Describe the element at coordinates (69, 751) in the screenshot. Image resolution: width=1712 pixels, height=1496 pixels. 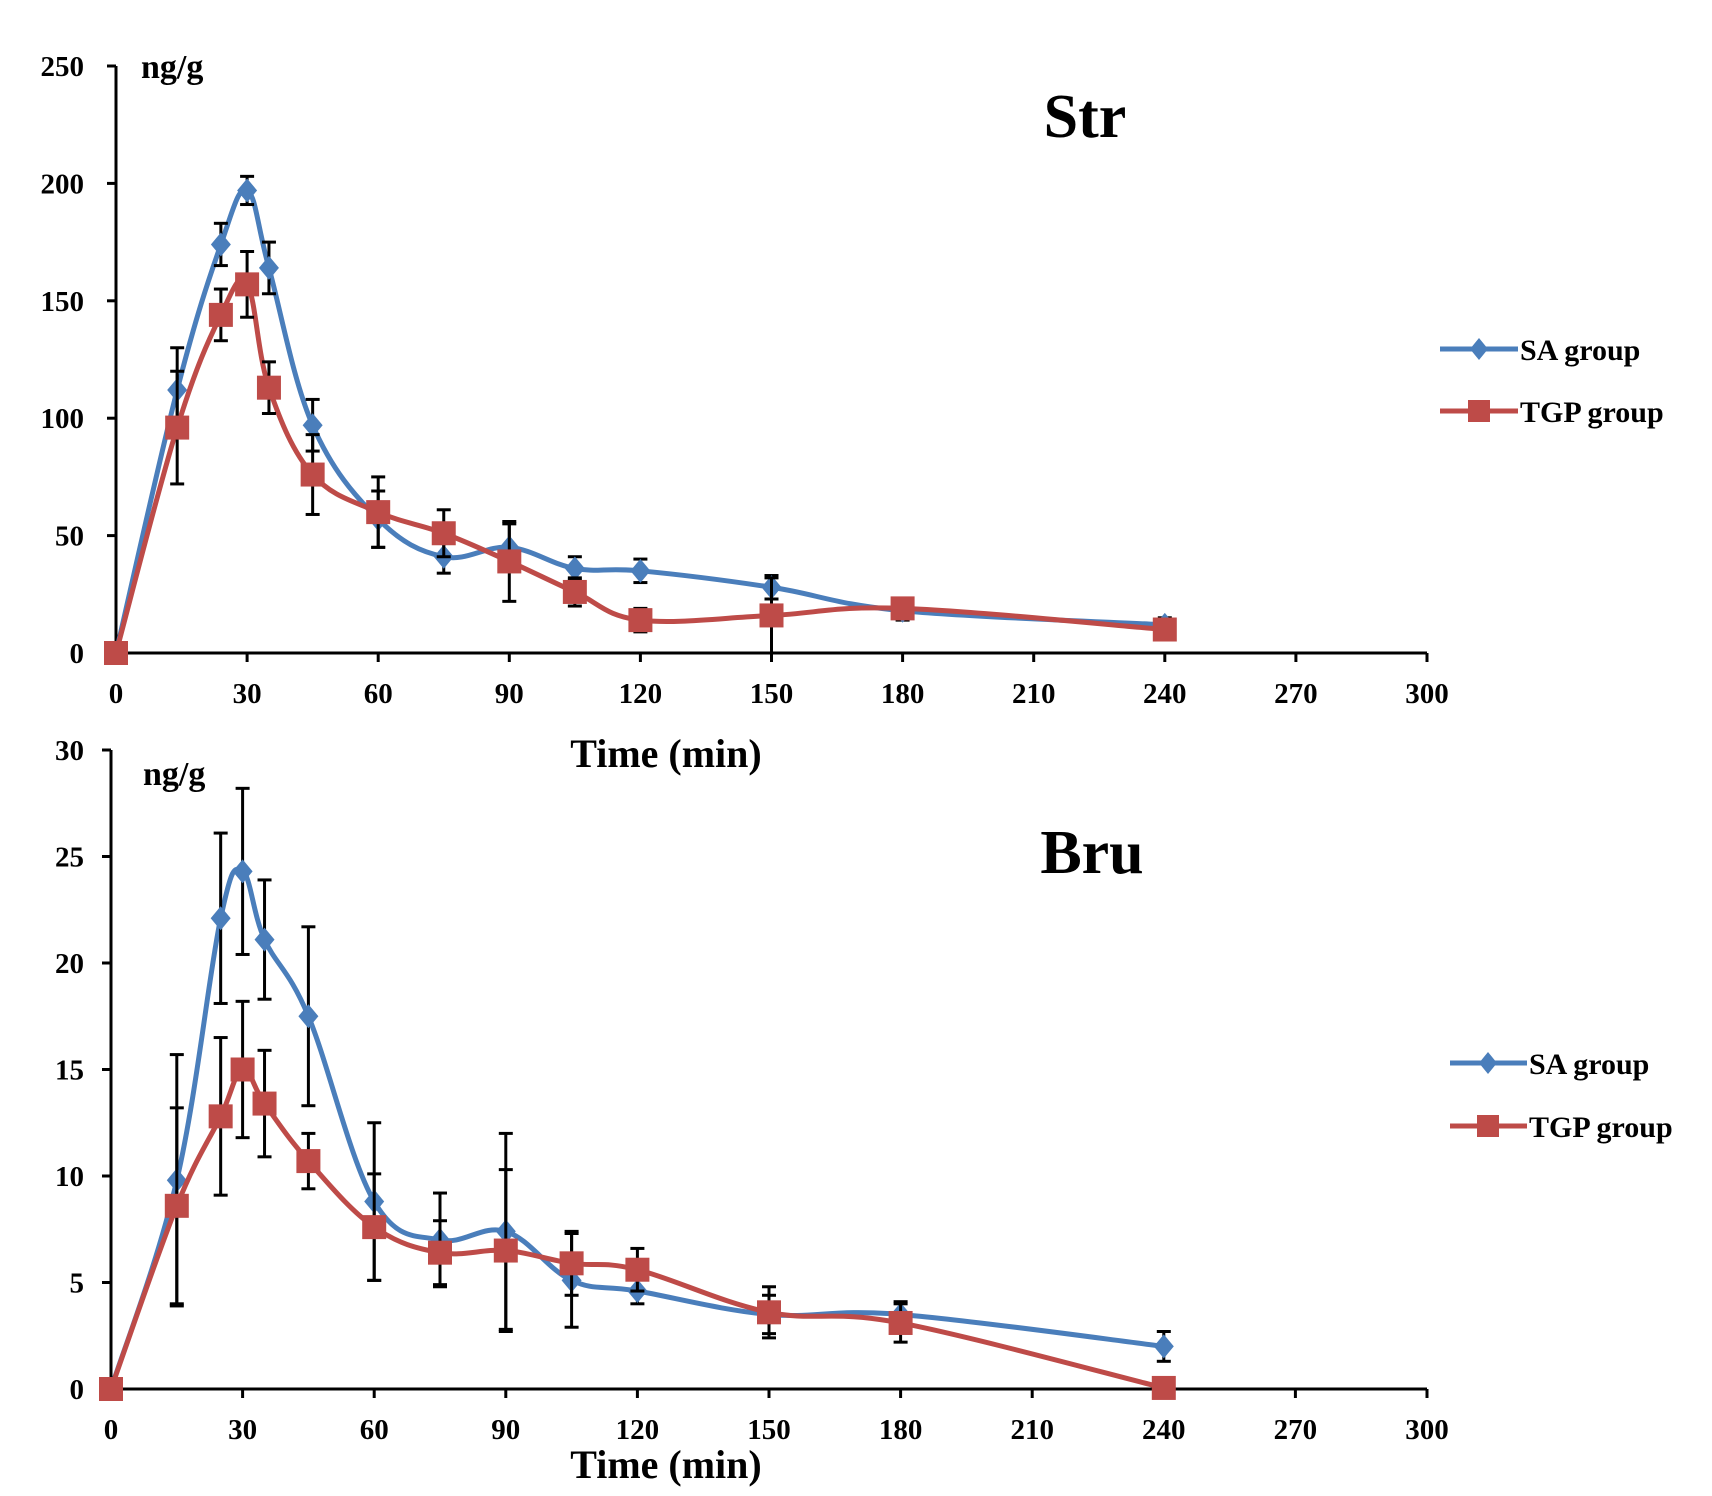
I see `y-tick-label: 30` at that location.